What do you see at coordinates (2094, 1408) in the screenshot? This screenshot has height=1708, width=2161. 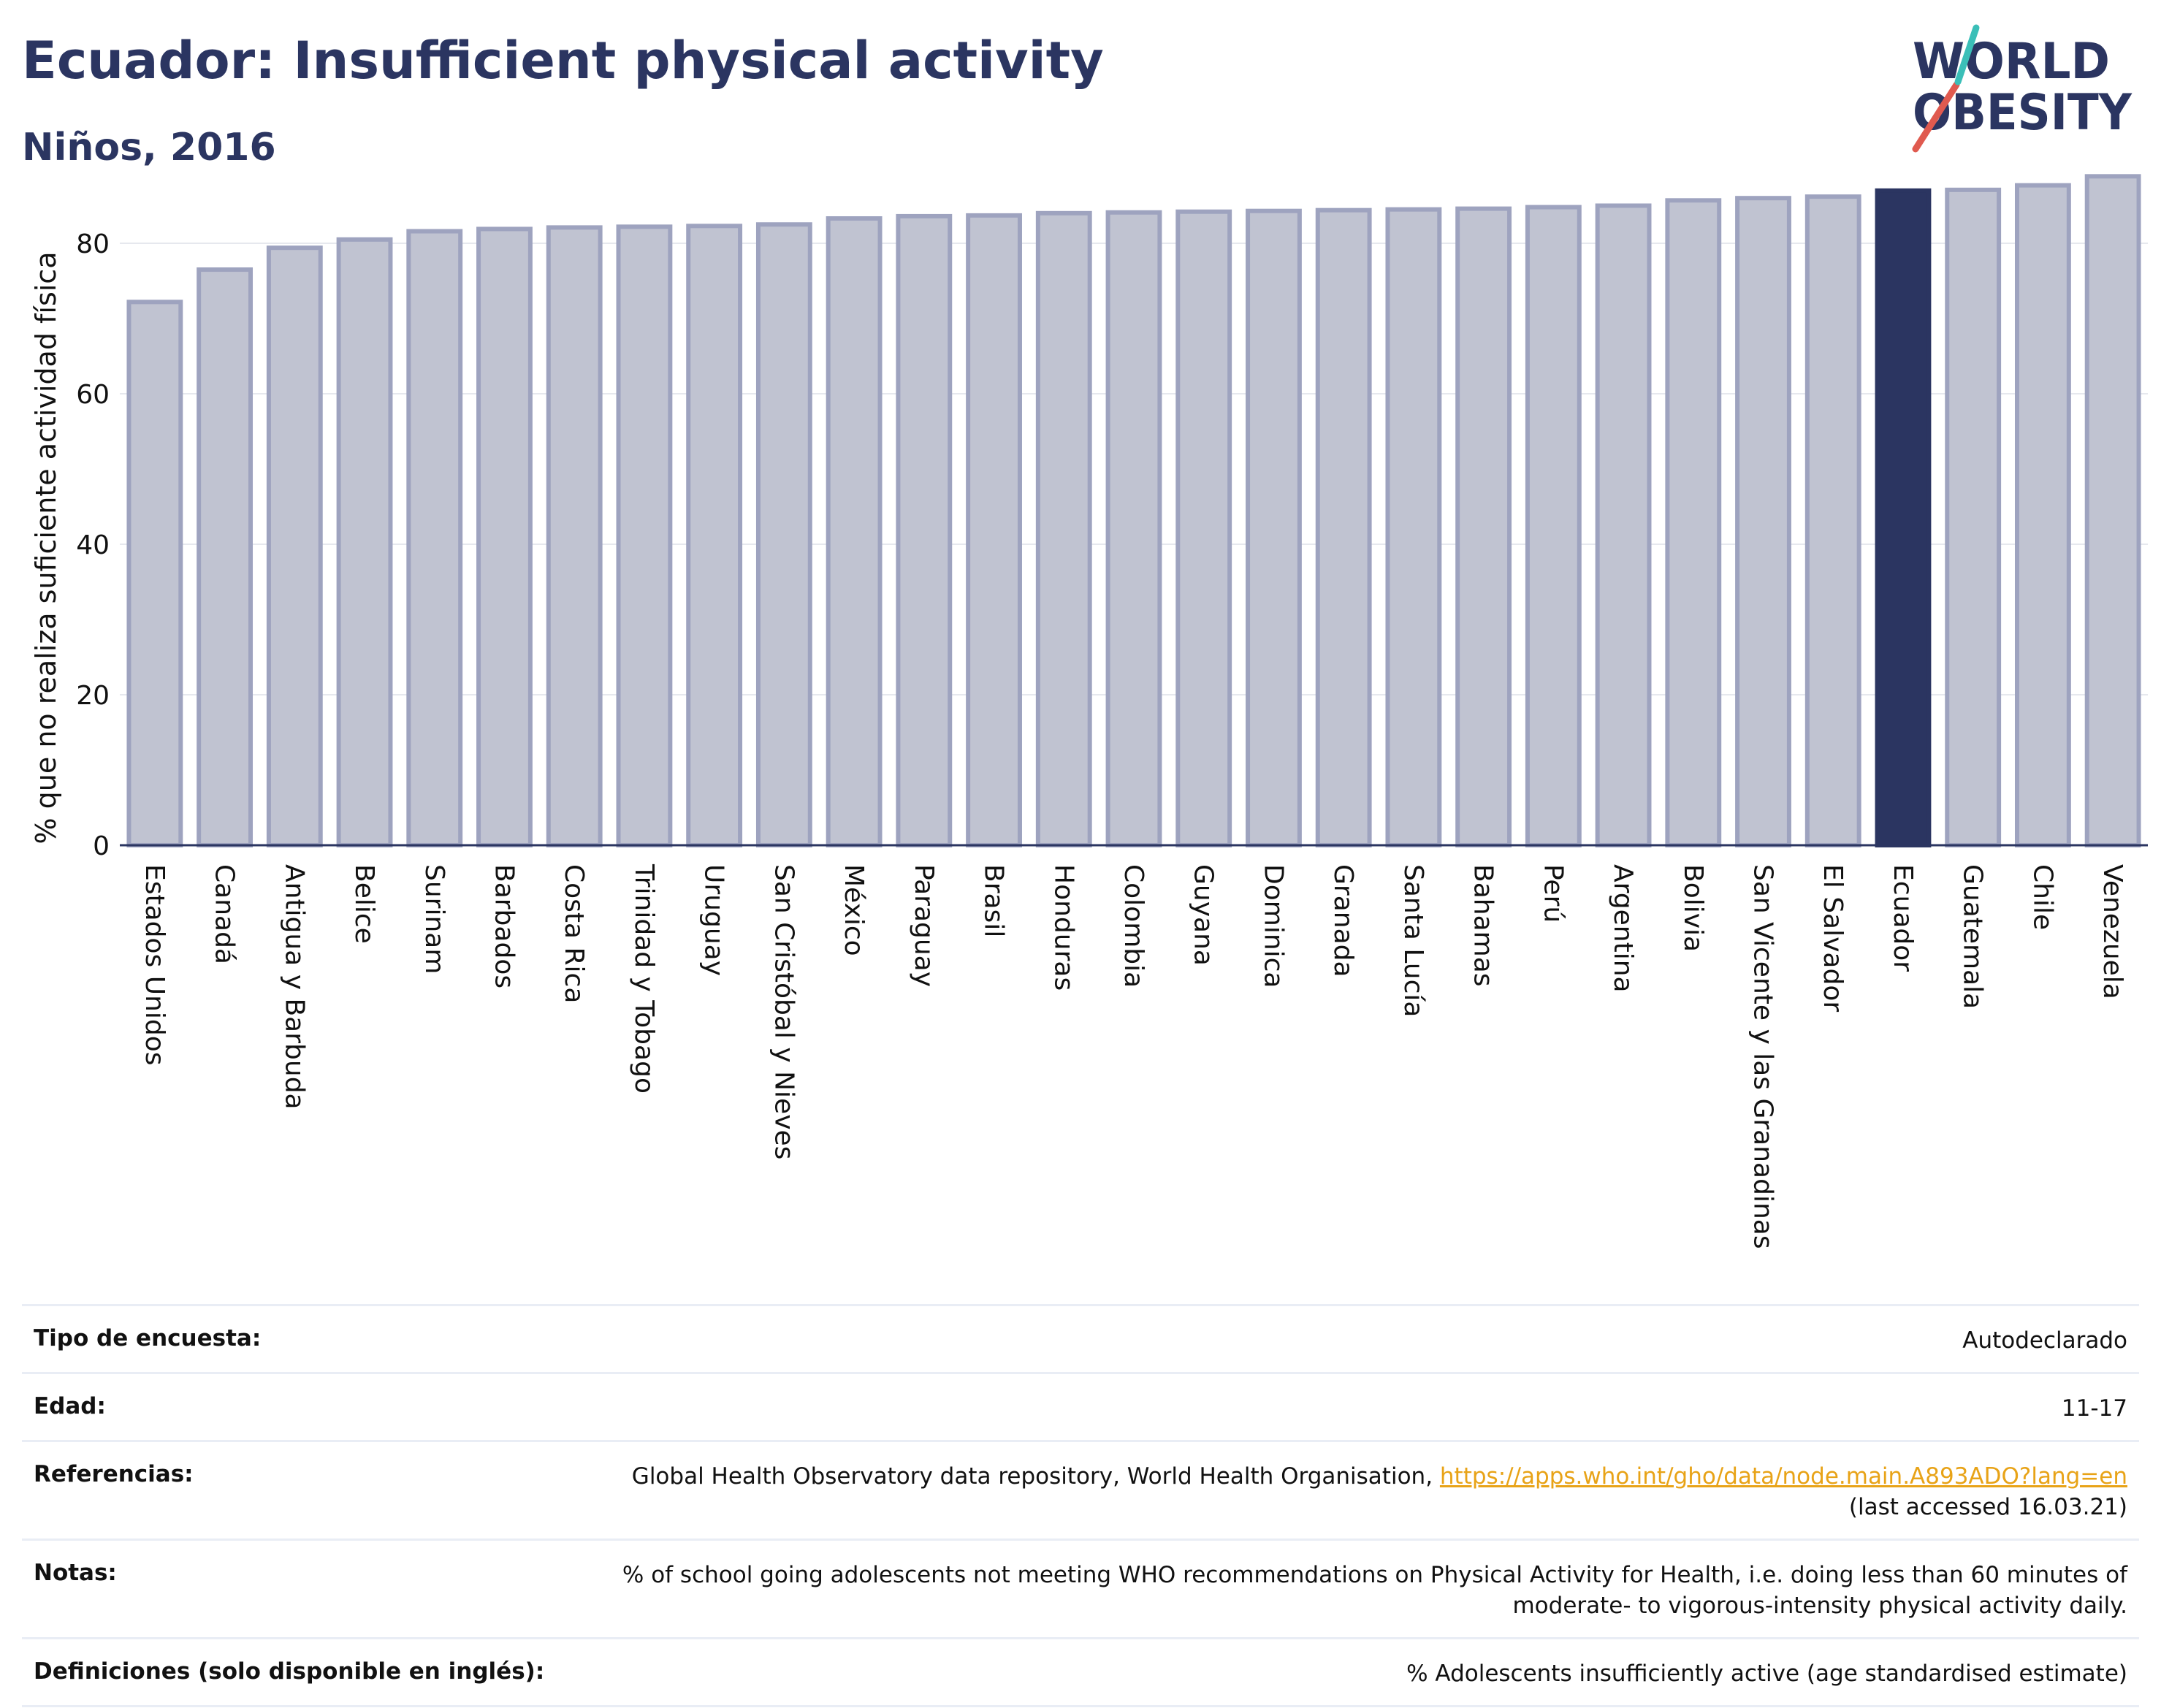 I see `info-value: 11-17` at bounding box center [2094, 1408].